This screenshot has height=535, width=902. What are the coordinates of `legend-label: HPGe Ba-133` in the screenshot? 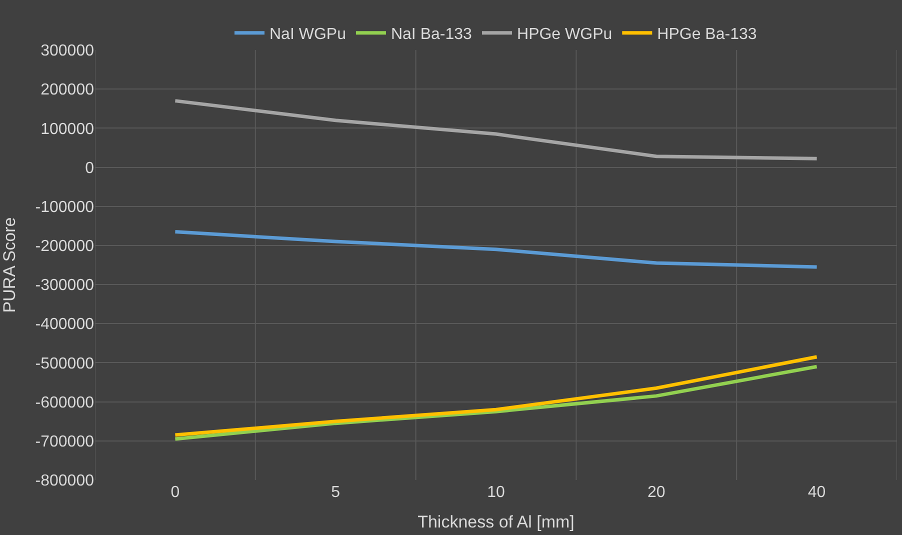 It's located at (707, 35).